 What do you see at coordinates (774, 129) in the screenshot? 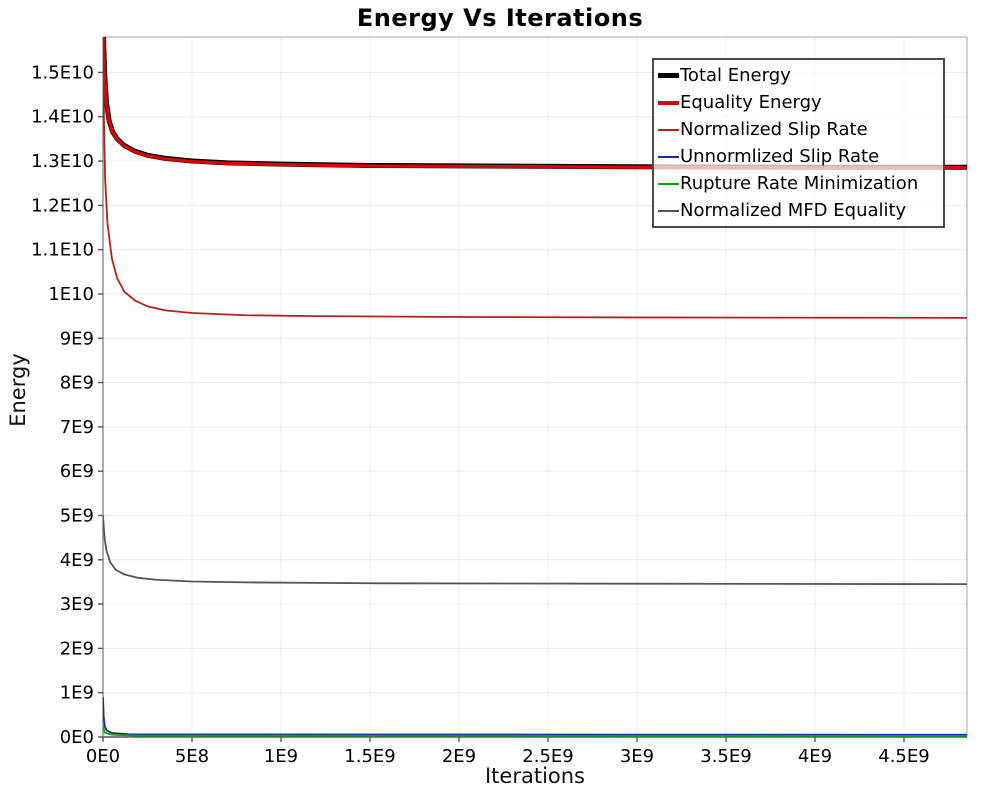
I see `legend-label: Normalized Slip Rate` at bounding box center [774, 129].